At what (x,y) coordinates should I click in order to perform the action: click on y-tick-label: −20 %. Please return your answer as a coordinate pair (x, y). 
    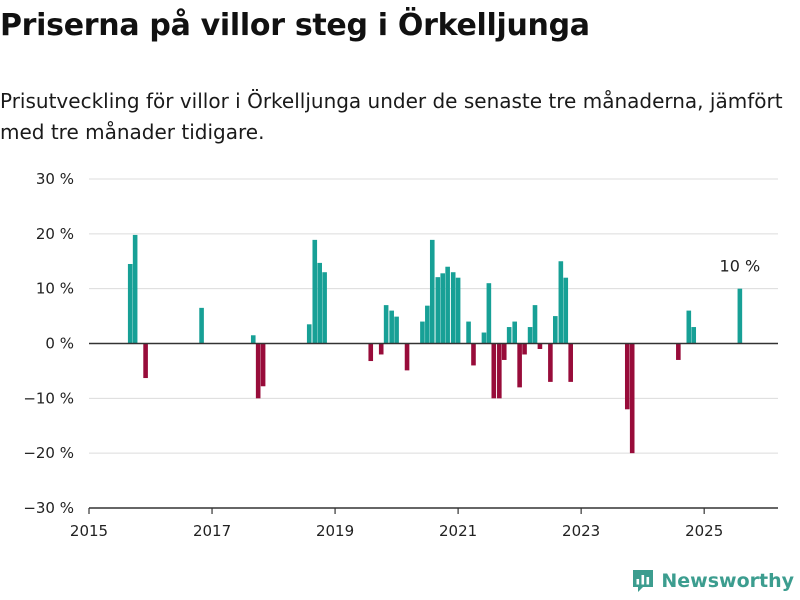
    Looking at the image, I should click on (48, 453).